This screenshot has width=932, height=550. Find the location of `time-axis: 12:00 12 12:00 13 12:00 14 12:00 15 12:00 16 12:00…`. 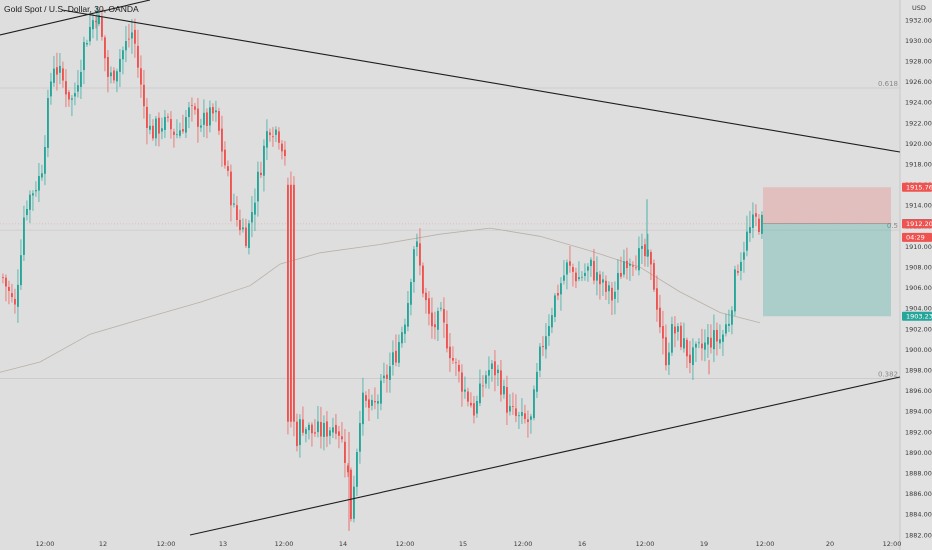

time-axis: 12:00 12 12:00 13 12:00 14 12:00 15 12:00 16 12:00… is located at coordinates (469, 544).